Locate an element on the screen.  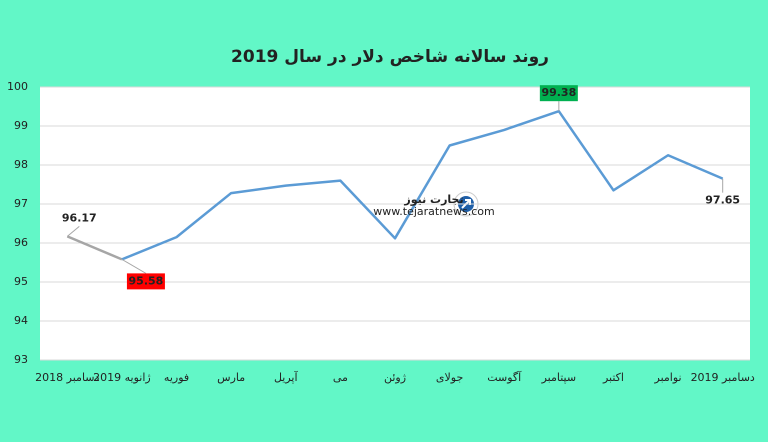
data-label: 99.38 is located at coordinates (558, 92).